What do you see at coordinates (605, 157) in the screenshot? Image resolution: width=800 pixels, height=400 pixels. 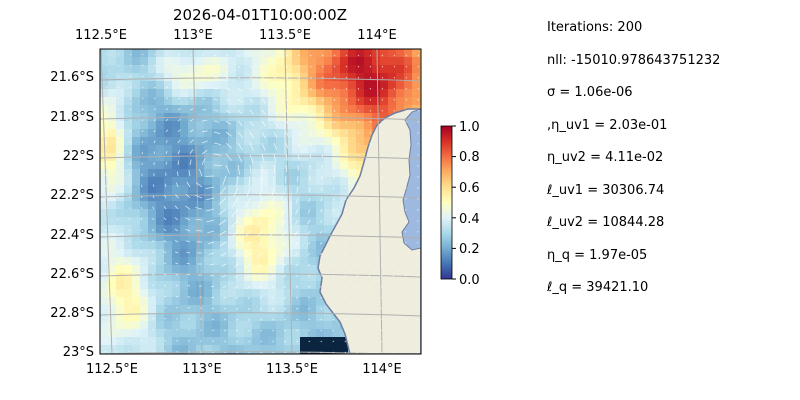 I see `stat-eta-uv2: η_uv2 = 4.11e-02` at bounding box center [605, 157].